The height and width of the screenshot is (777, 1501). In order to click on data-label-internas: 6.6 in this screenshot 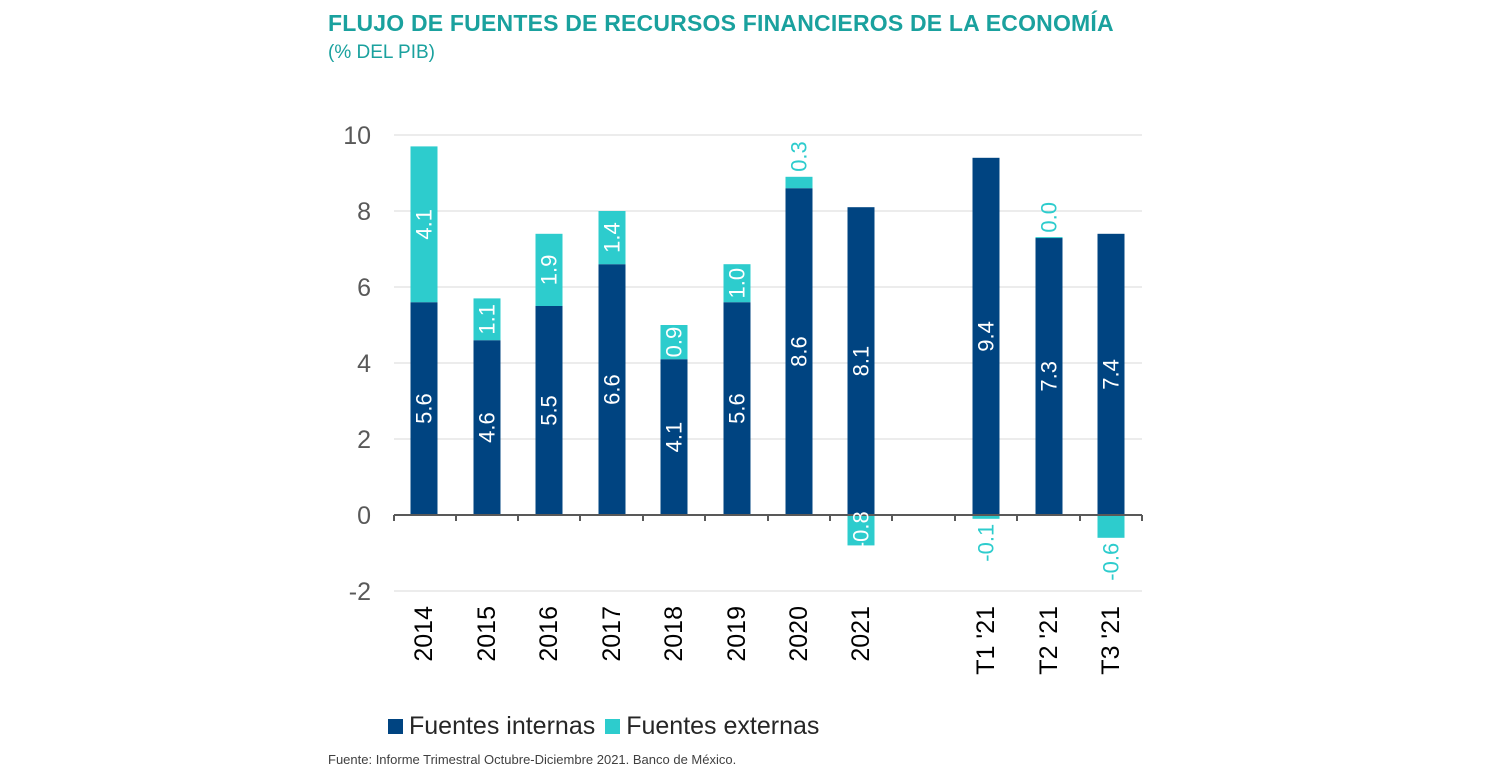, I will do `click(612, 389)`.